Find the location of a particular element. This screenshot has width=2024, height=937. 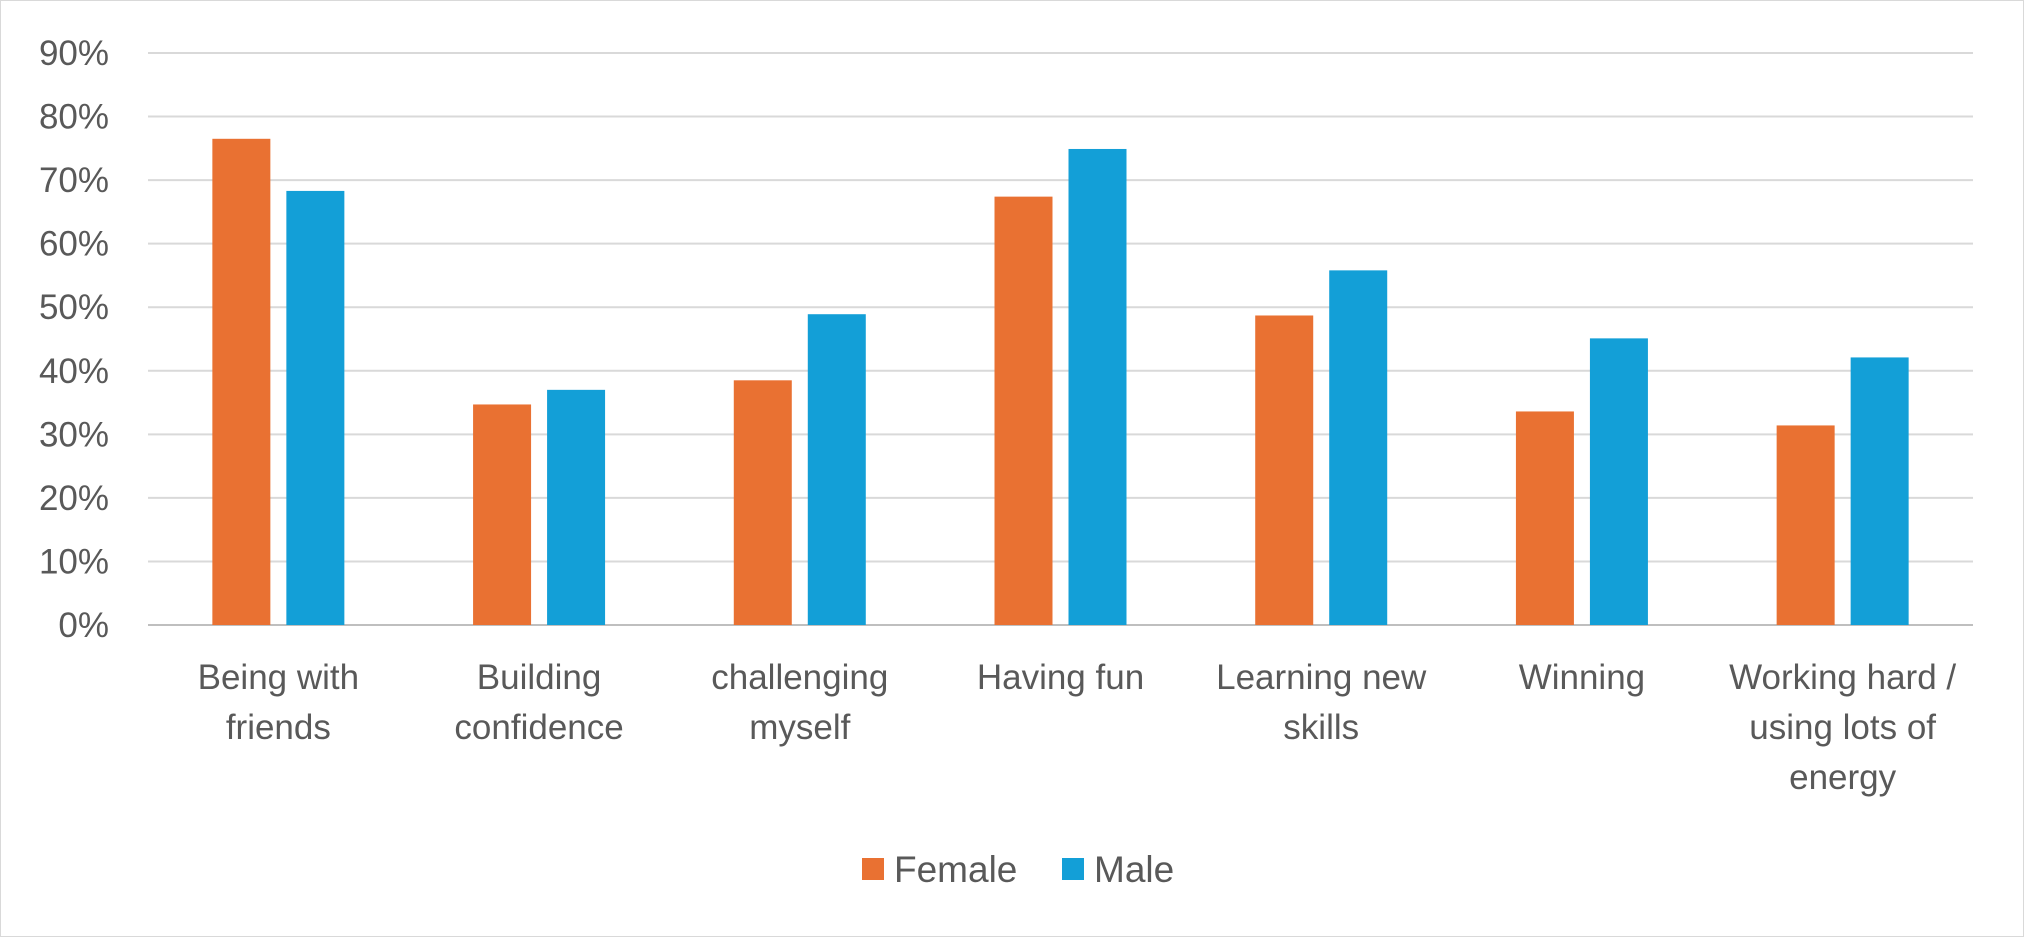

x-category-label: using lots of is located at coordinates (1842, 727).